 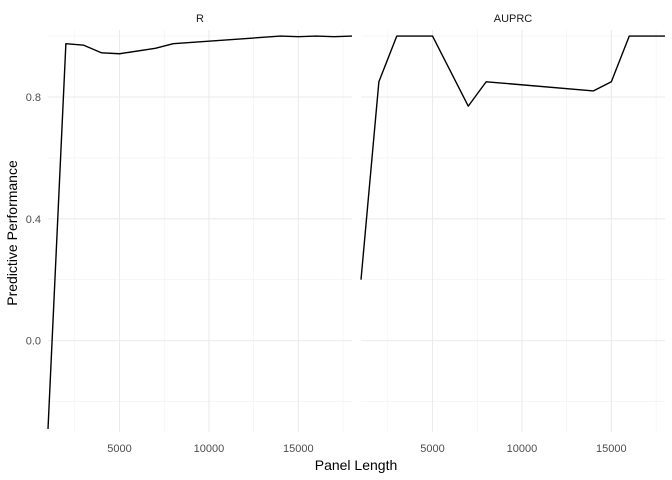 I want to click on y-tick-label: 0.8, so click(x=33, y=98).